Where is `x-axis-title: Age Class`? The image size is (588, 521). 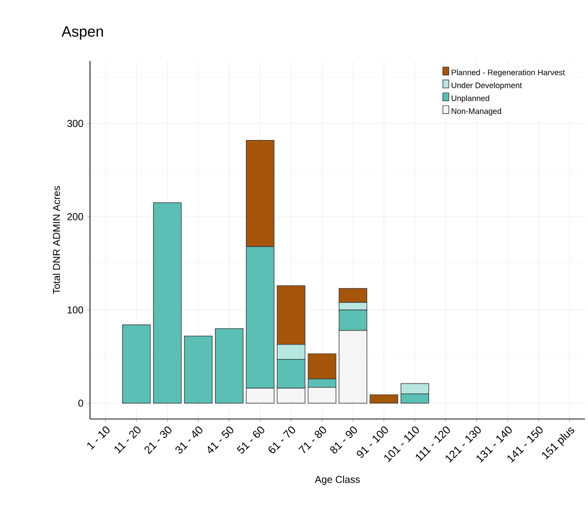 x-axis-title: Age Class is located at coordinates (337, 480).